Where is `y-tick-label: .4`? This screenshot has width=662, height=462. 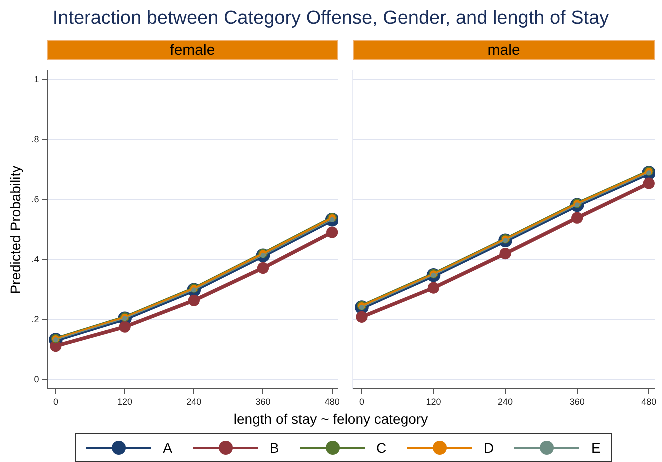
y-tick-label: .4 is located at coordinates (36, 259).